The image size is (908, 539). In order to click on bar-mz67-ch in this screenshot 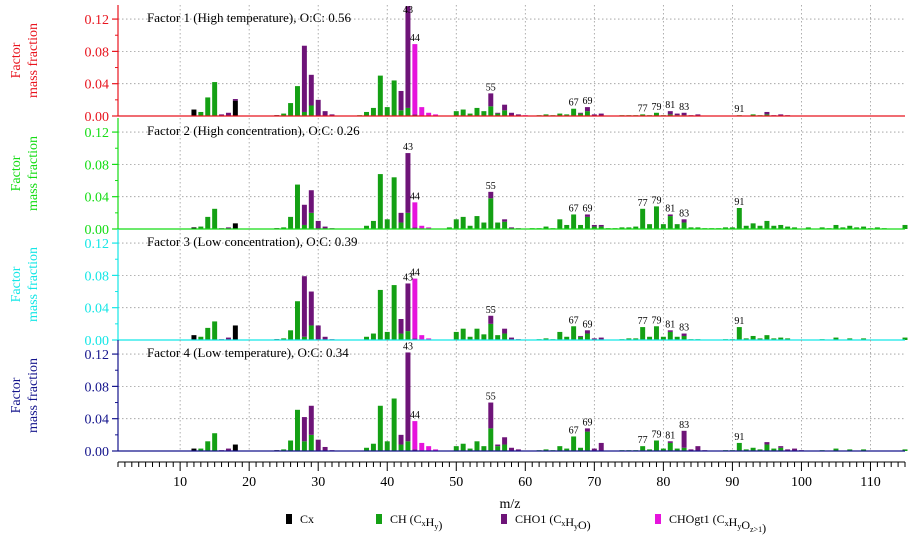, I will do `click(574, 221)`.